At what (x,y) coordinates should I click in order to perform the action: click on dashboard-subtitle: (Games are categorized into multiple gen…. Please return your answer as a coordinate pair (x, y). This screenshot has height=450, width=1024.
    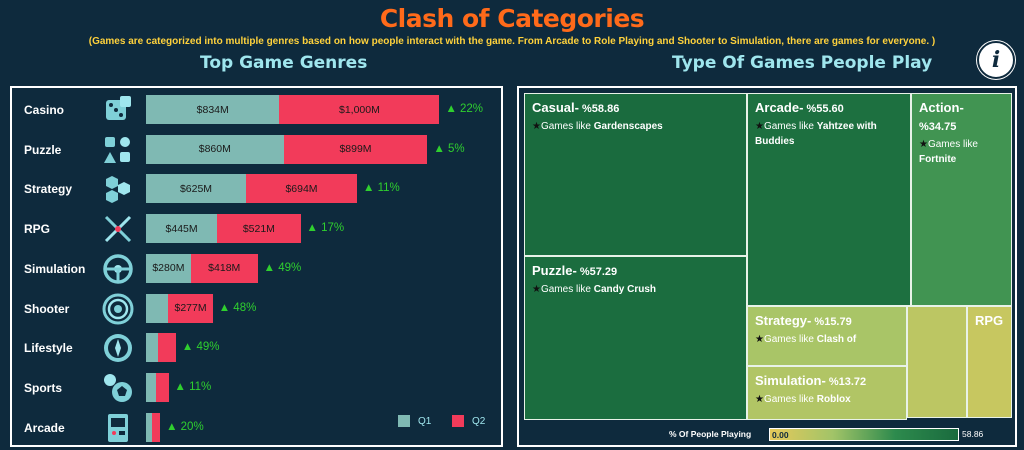
    Looking at the image, I should click on (512, 41).